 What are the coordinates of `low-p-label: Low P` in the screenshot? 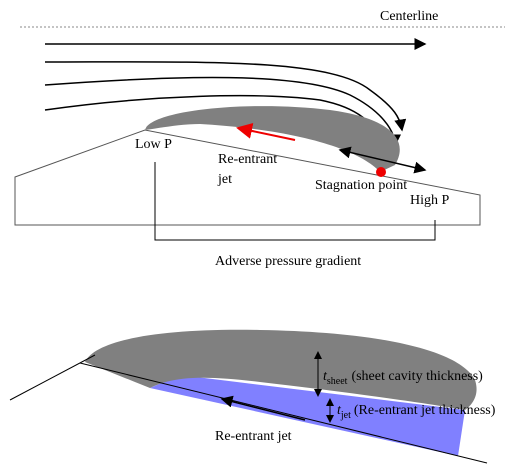 It's located at (153, 144).